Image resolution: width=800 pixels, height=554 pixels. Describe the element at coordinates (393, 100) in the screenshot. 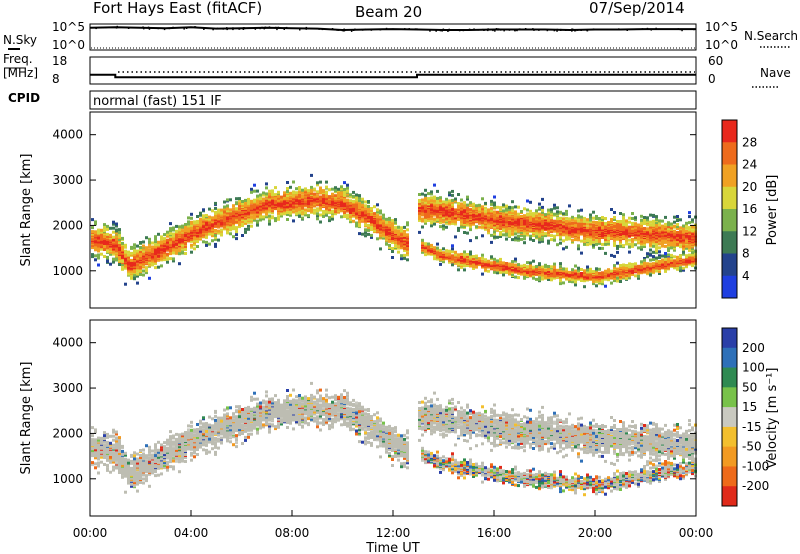

I see `cpid-panel-frame` at that location.